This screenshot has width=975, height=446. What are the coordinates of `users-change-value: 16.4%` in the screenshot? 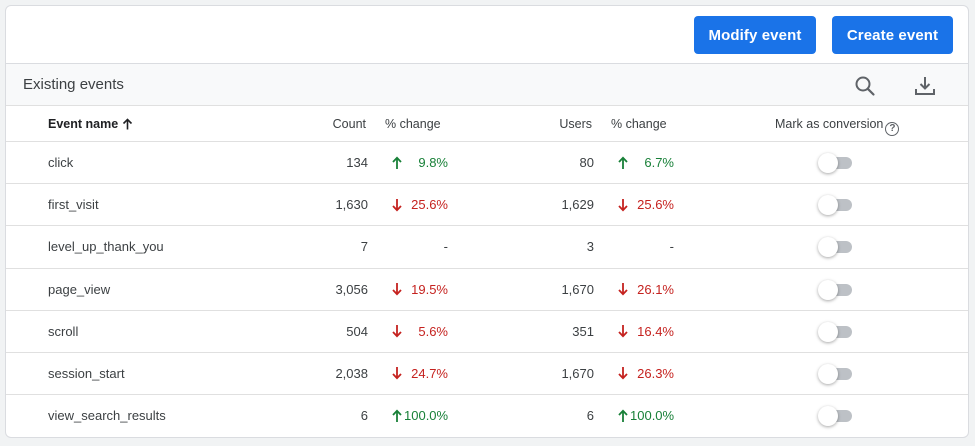 It's located at (655, 331).